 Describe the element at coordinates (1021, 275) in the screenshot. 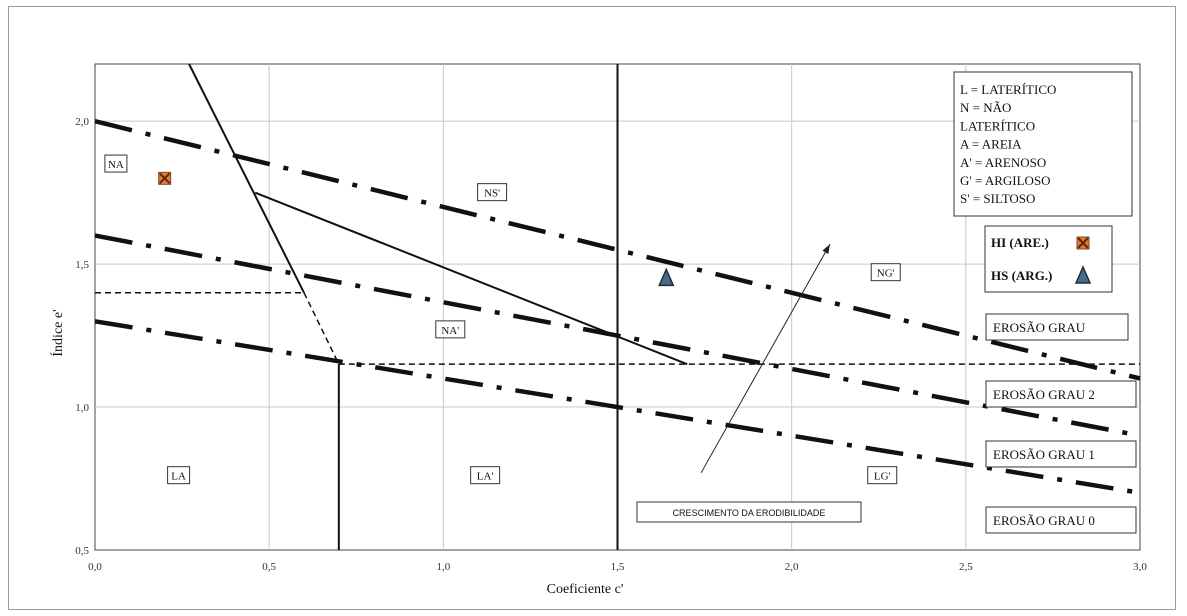

I see `marker-legend-label: HS (ARG.)` at that location.